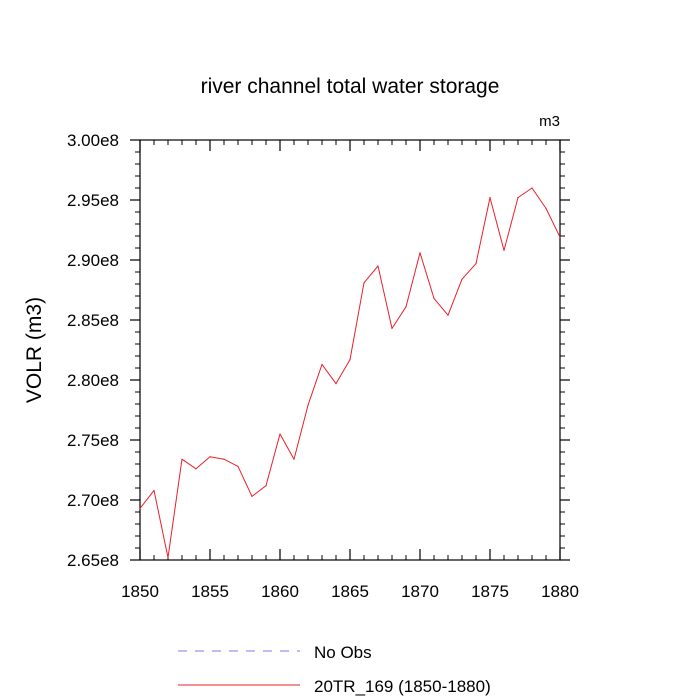  Describe the element at coordinates (34, 350) in the screenshot. I see `y-axis-label: VOLR (m3)` at that location.